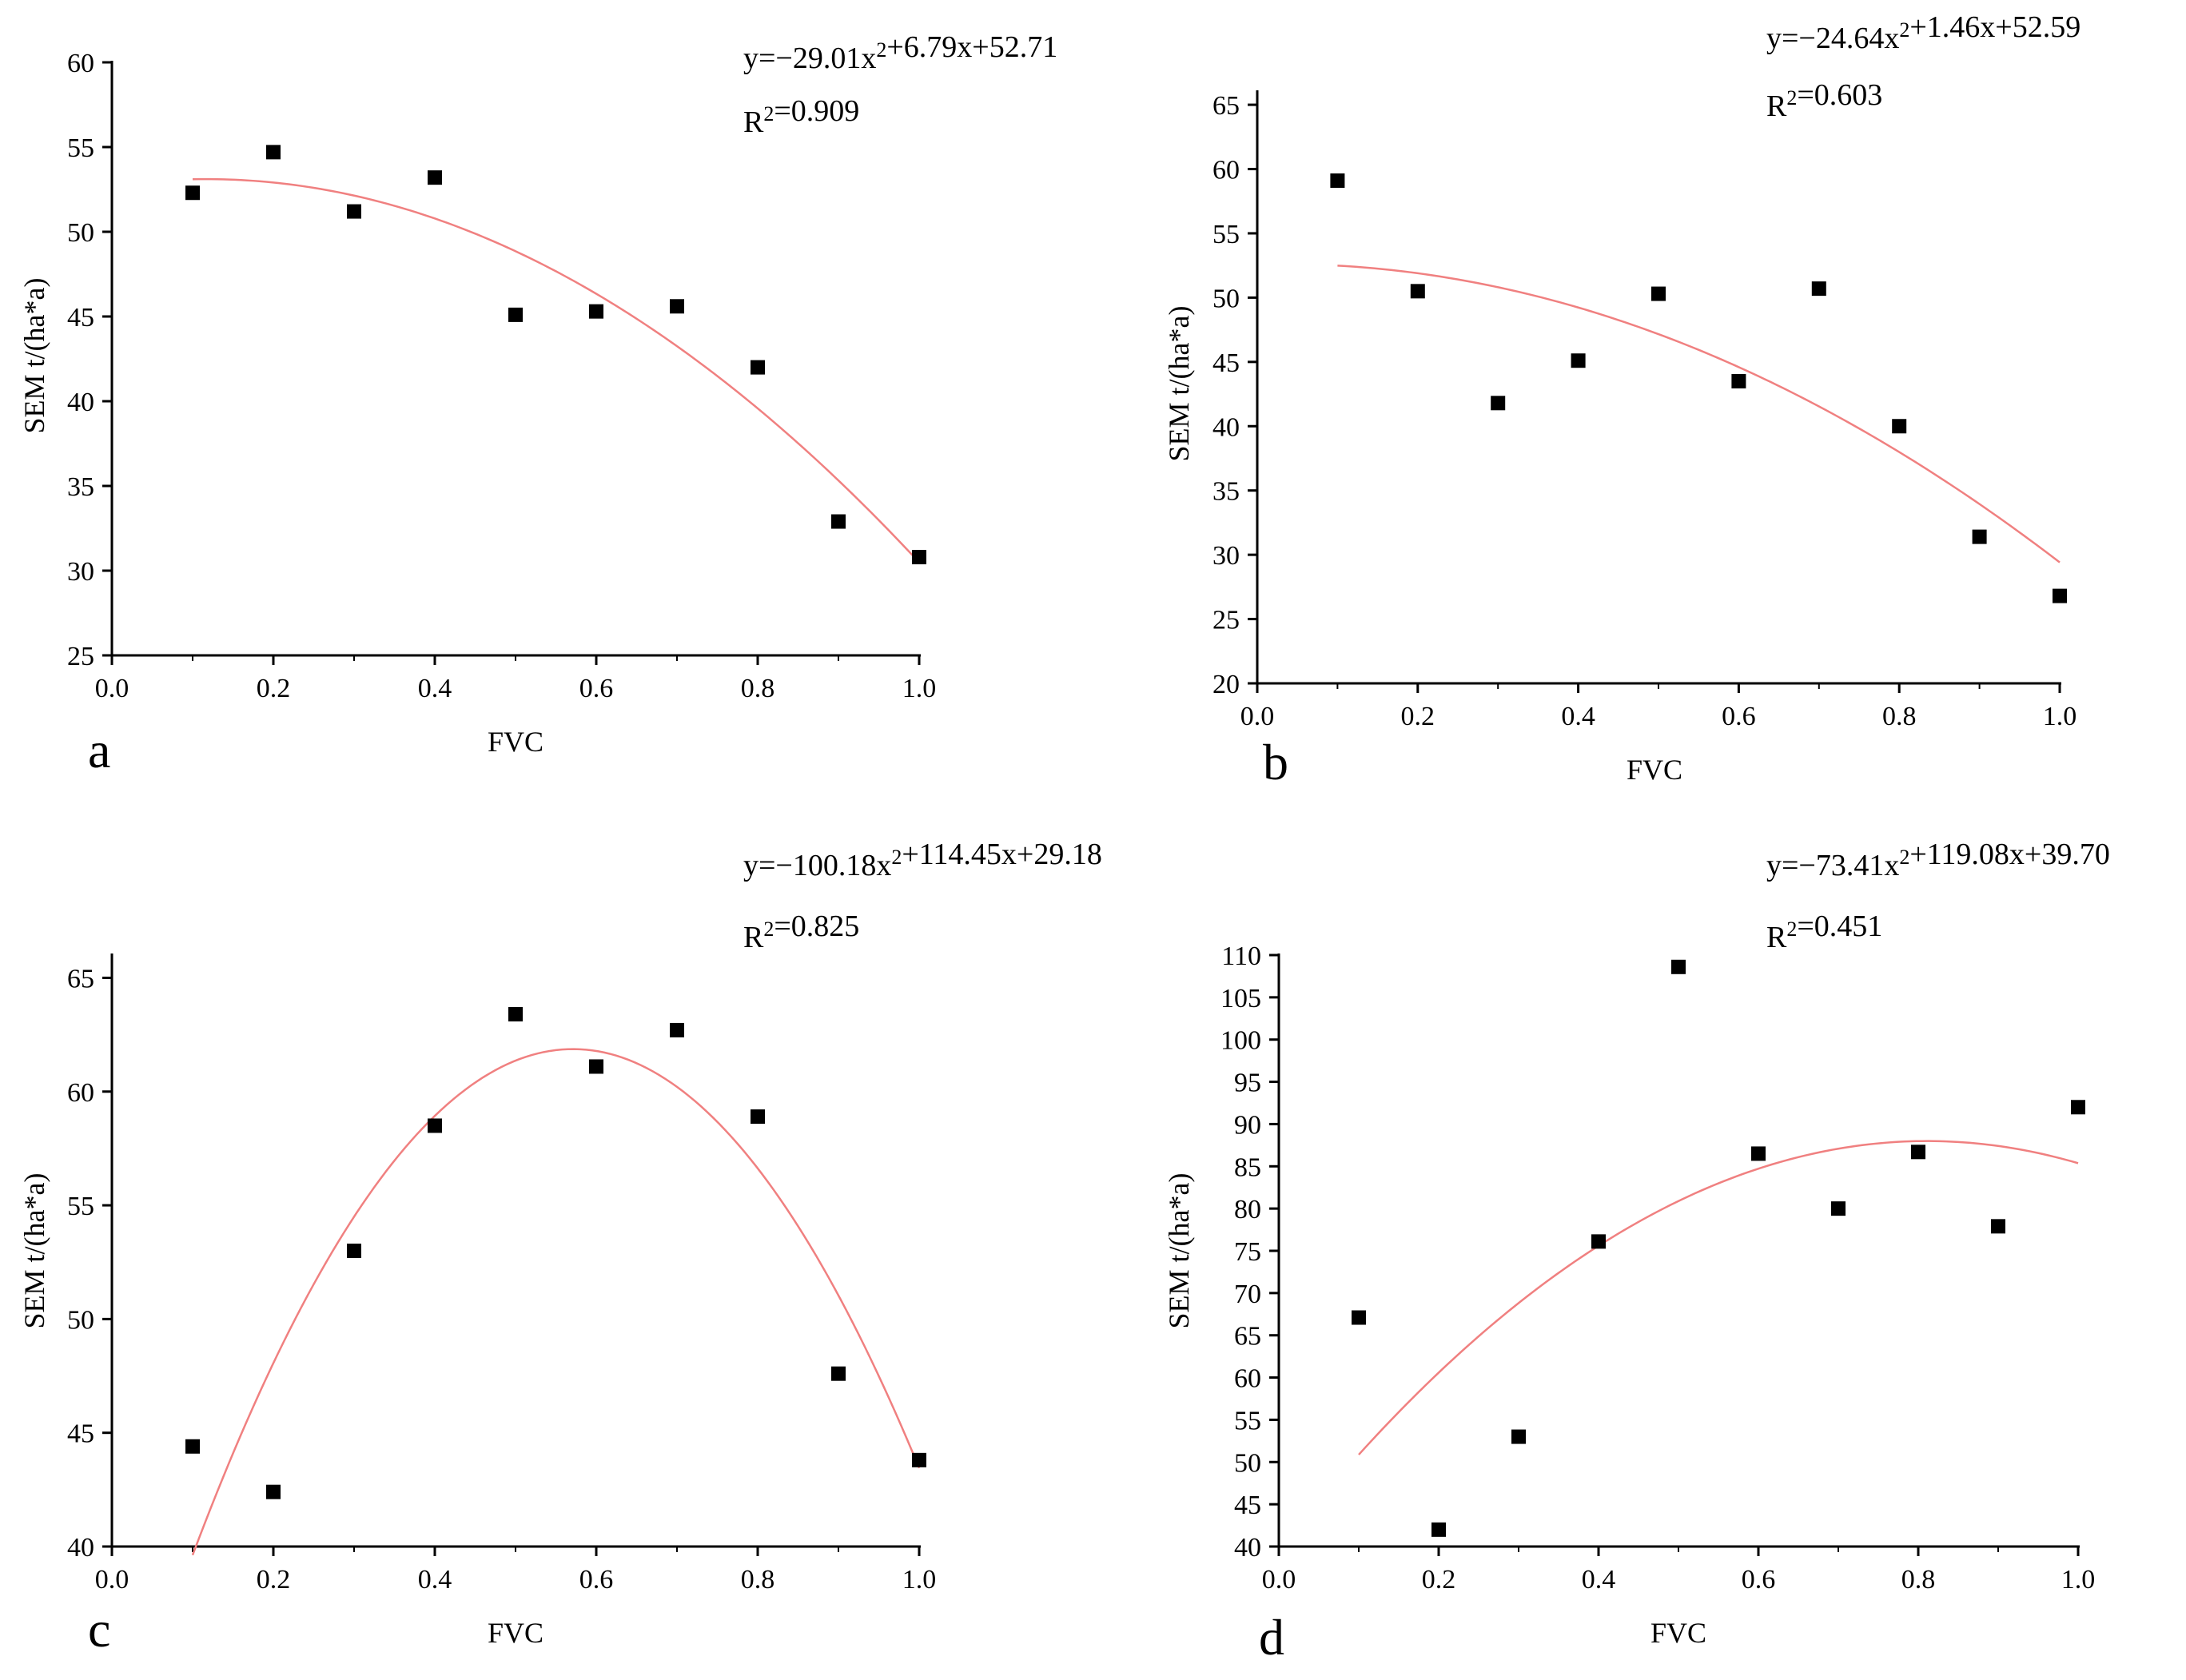 The width and height of the screenshot is (2186, 1680). I want to click on x-tick-label: 1.0, so click(2060, 716).